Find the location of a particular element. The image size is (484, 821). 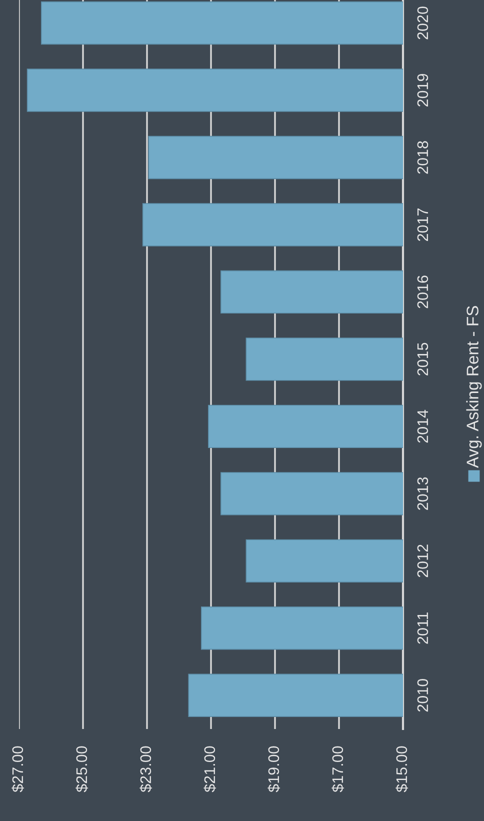

x-tick-label: $27.00 is located at coordinates (18, 769).